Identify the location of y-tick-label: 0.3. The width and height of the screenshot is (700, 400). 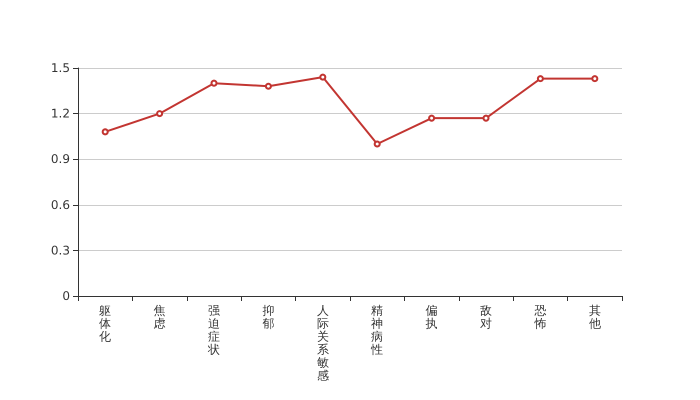
(60, 250).